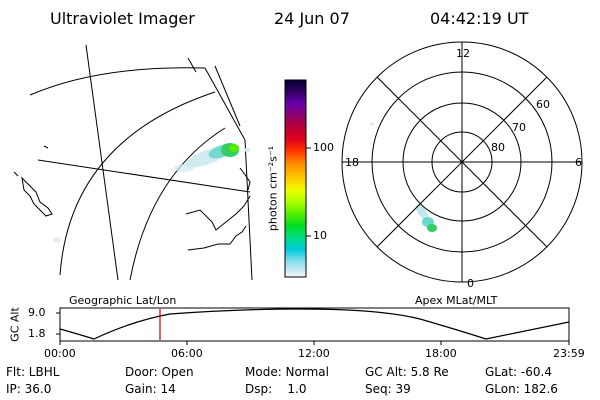  Describe the element at coordinates (273, 188) in the screenshot. I see `colorbar-unit-label: photon cm⁻²s⁻¹` at that location.